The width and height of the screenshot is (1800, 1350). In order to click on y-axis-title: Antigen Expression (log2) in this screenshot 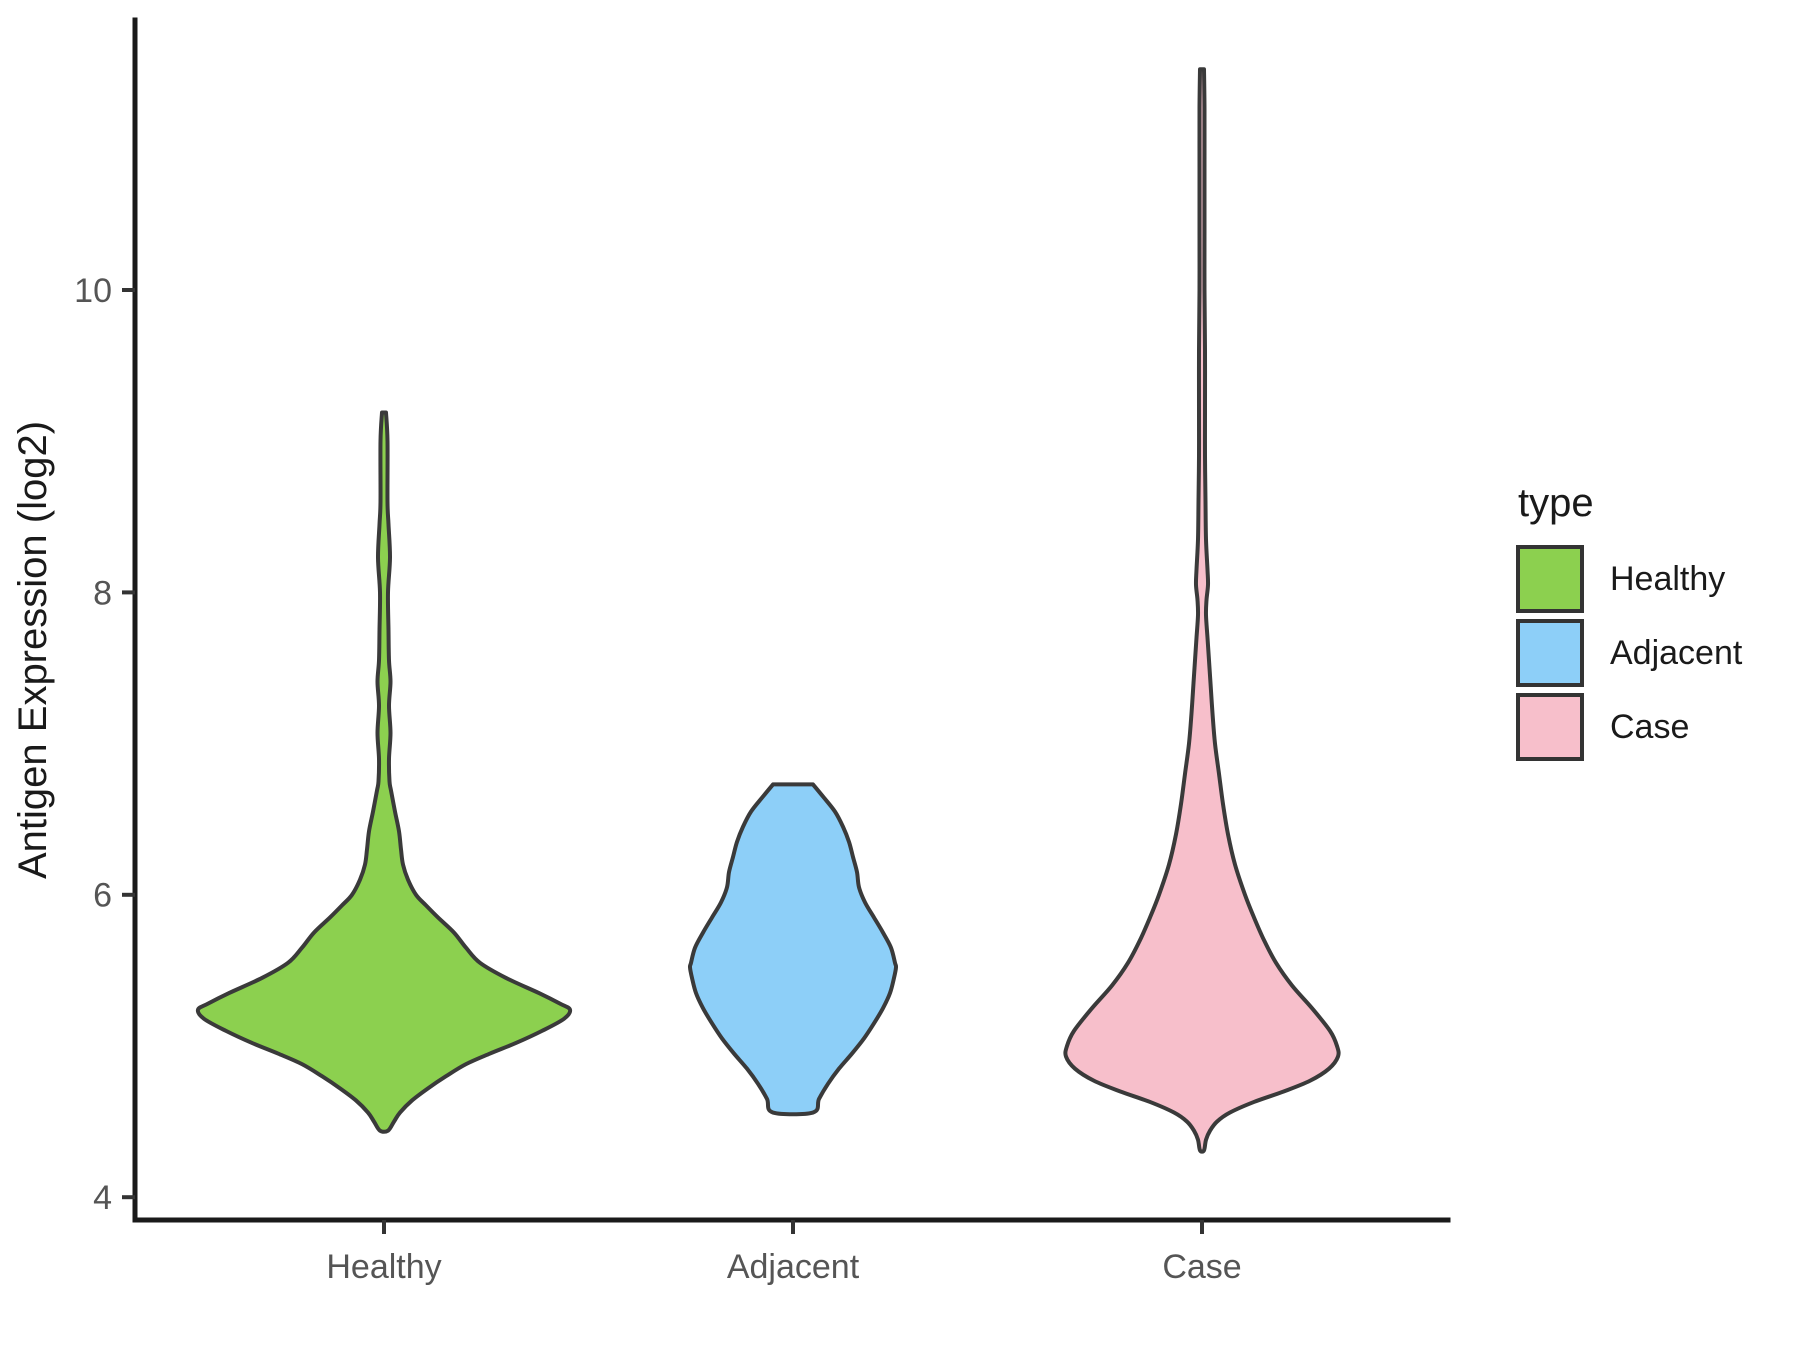, I will do `click(33, 650)`.